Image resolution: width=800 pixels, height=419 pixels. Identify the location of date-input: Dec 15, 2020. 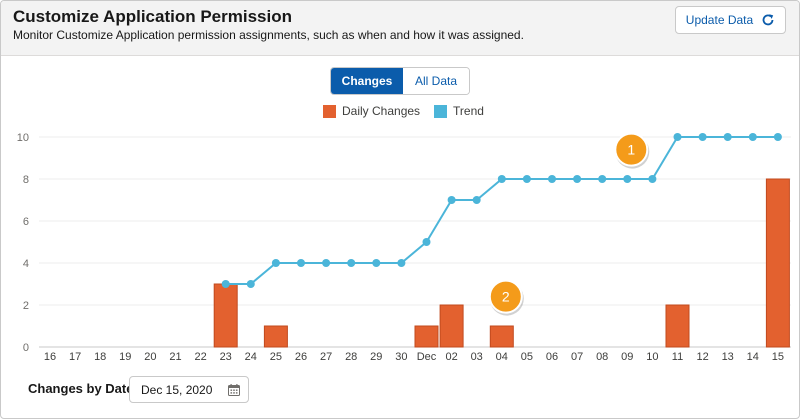
(189, 389).